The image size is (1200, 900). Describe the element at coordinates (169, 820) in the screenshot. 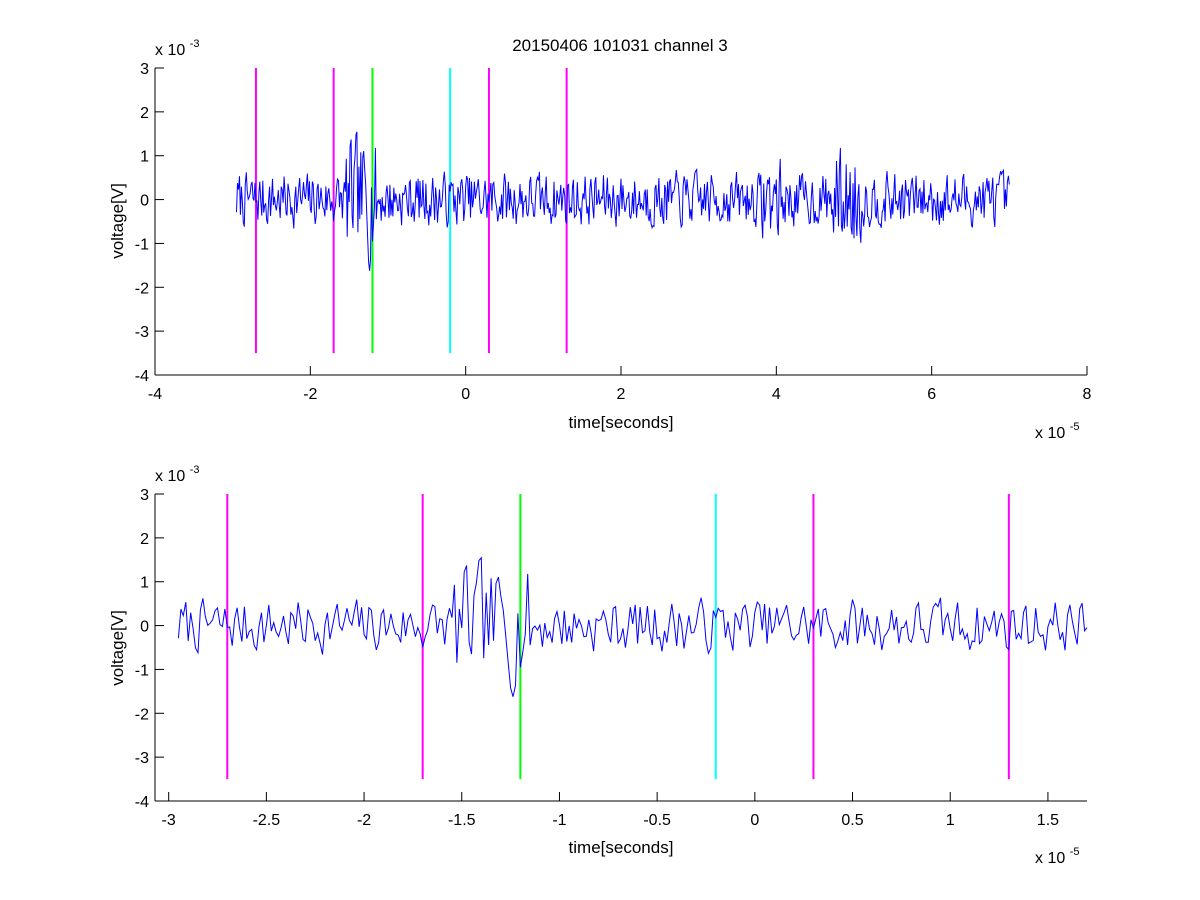

I see `bottom-x-tick-label: -3` at that location.